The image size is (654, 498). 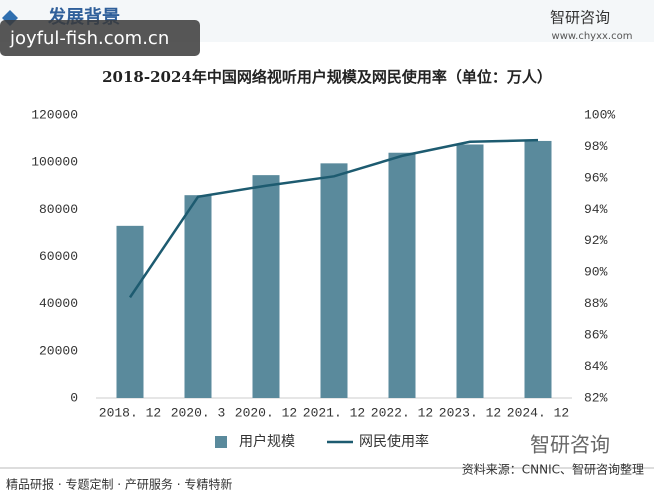 I want to click on source: 资料来源：CNNIC、智研咨询整理, so click(x=553, y=469).